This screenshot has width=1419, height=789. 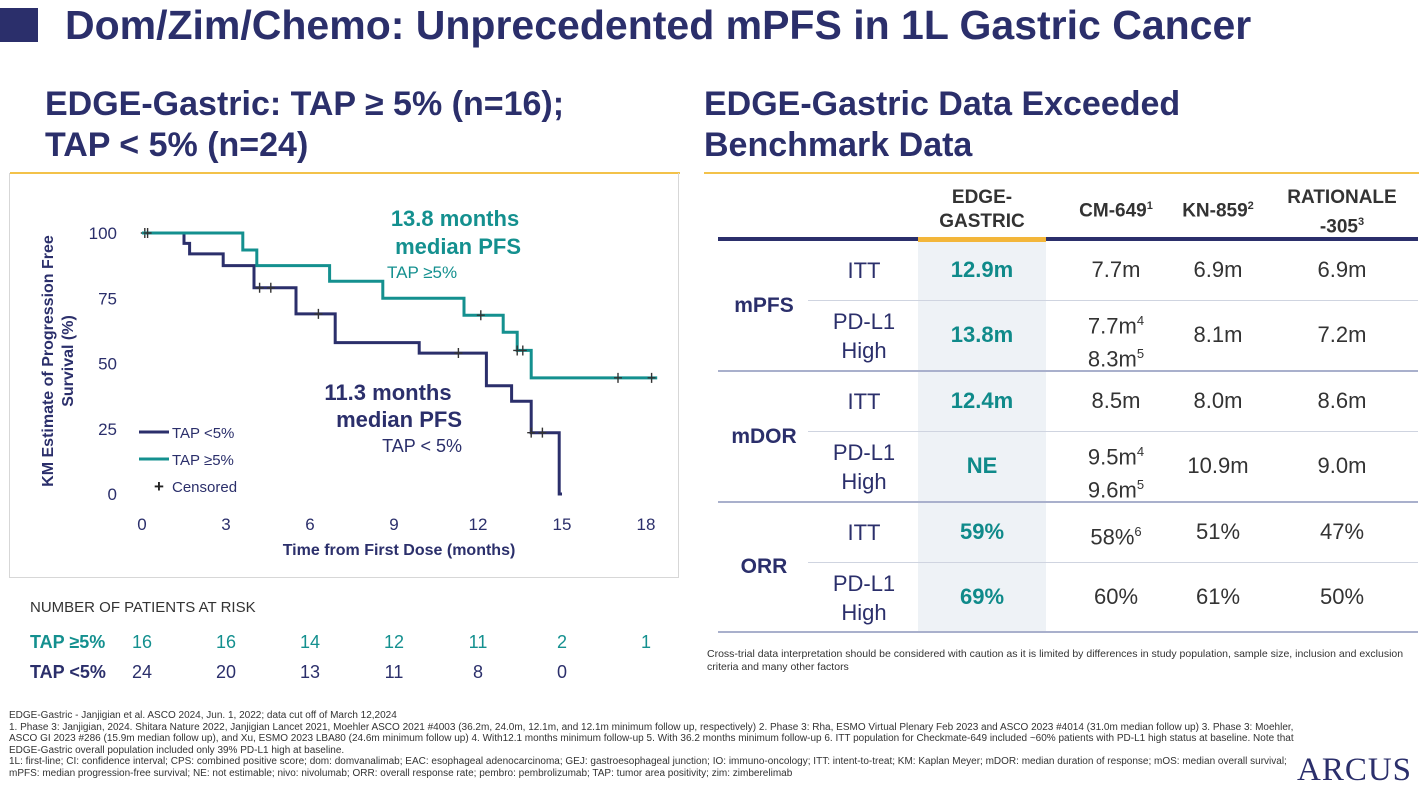 I want to click on header-kn859-sup: 2, so click(x=1250, y=206).